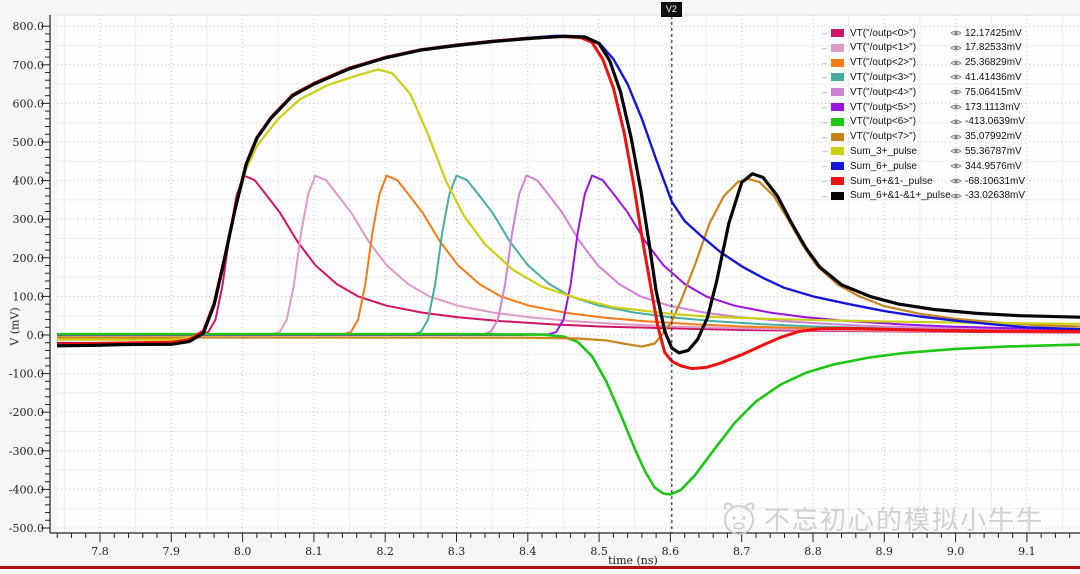  I want to click on x-tick-label: 8.7, so click(742, 551).